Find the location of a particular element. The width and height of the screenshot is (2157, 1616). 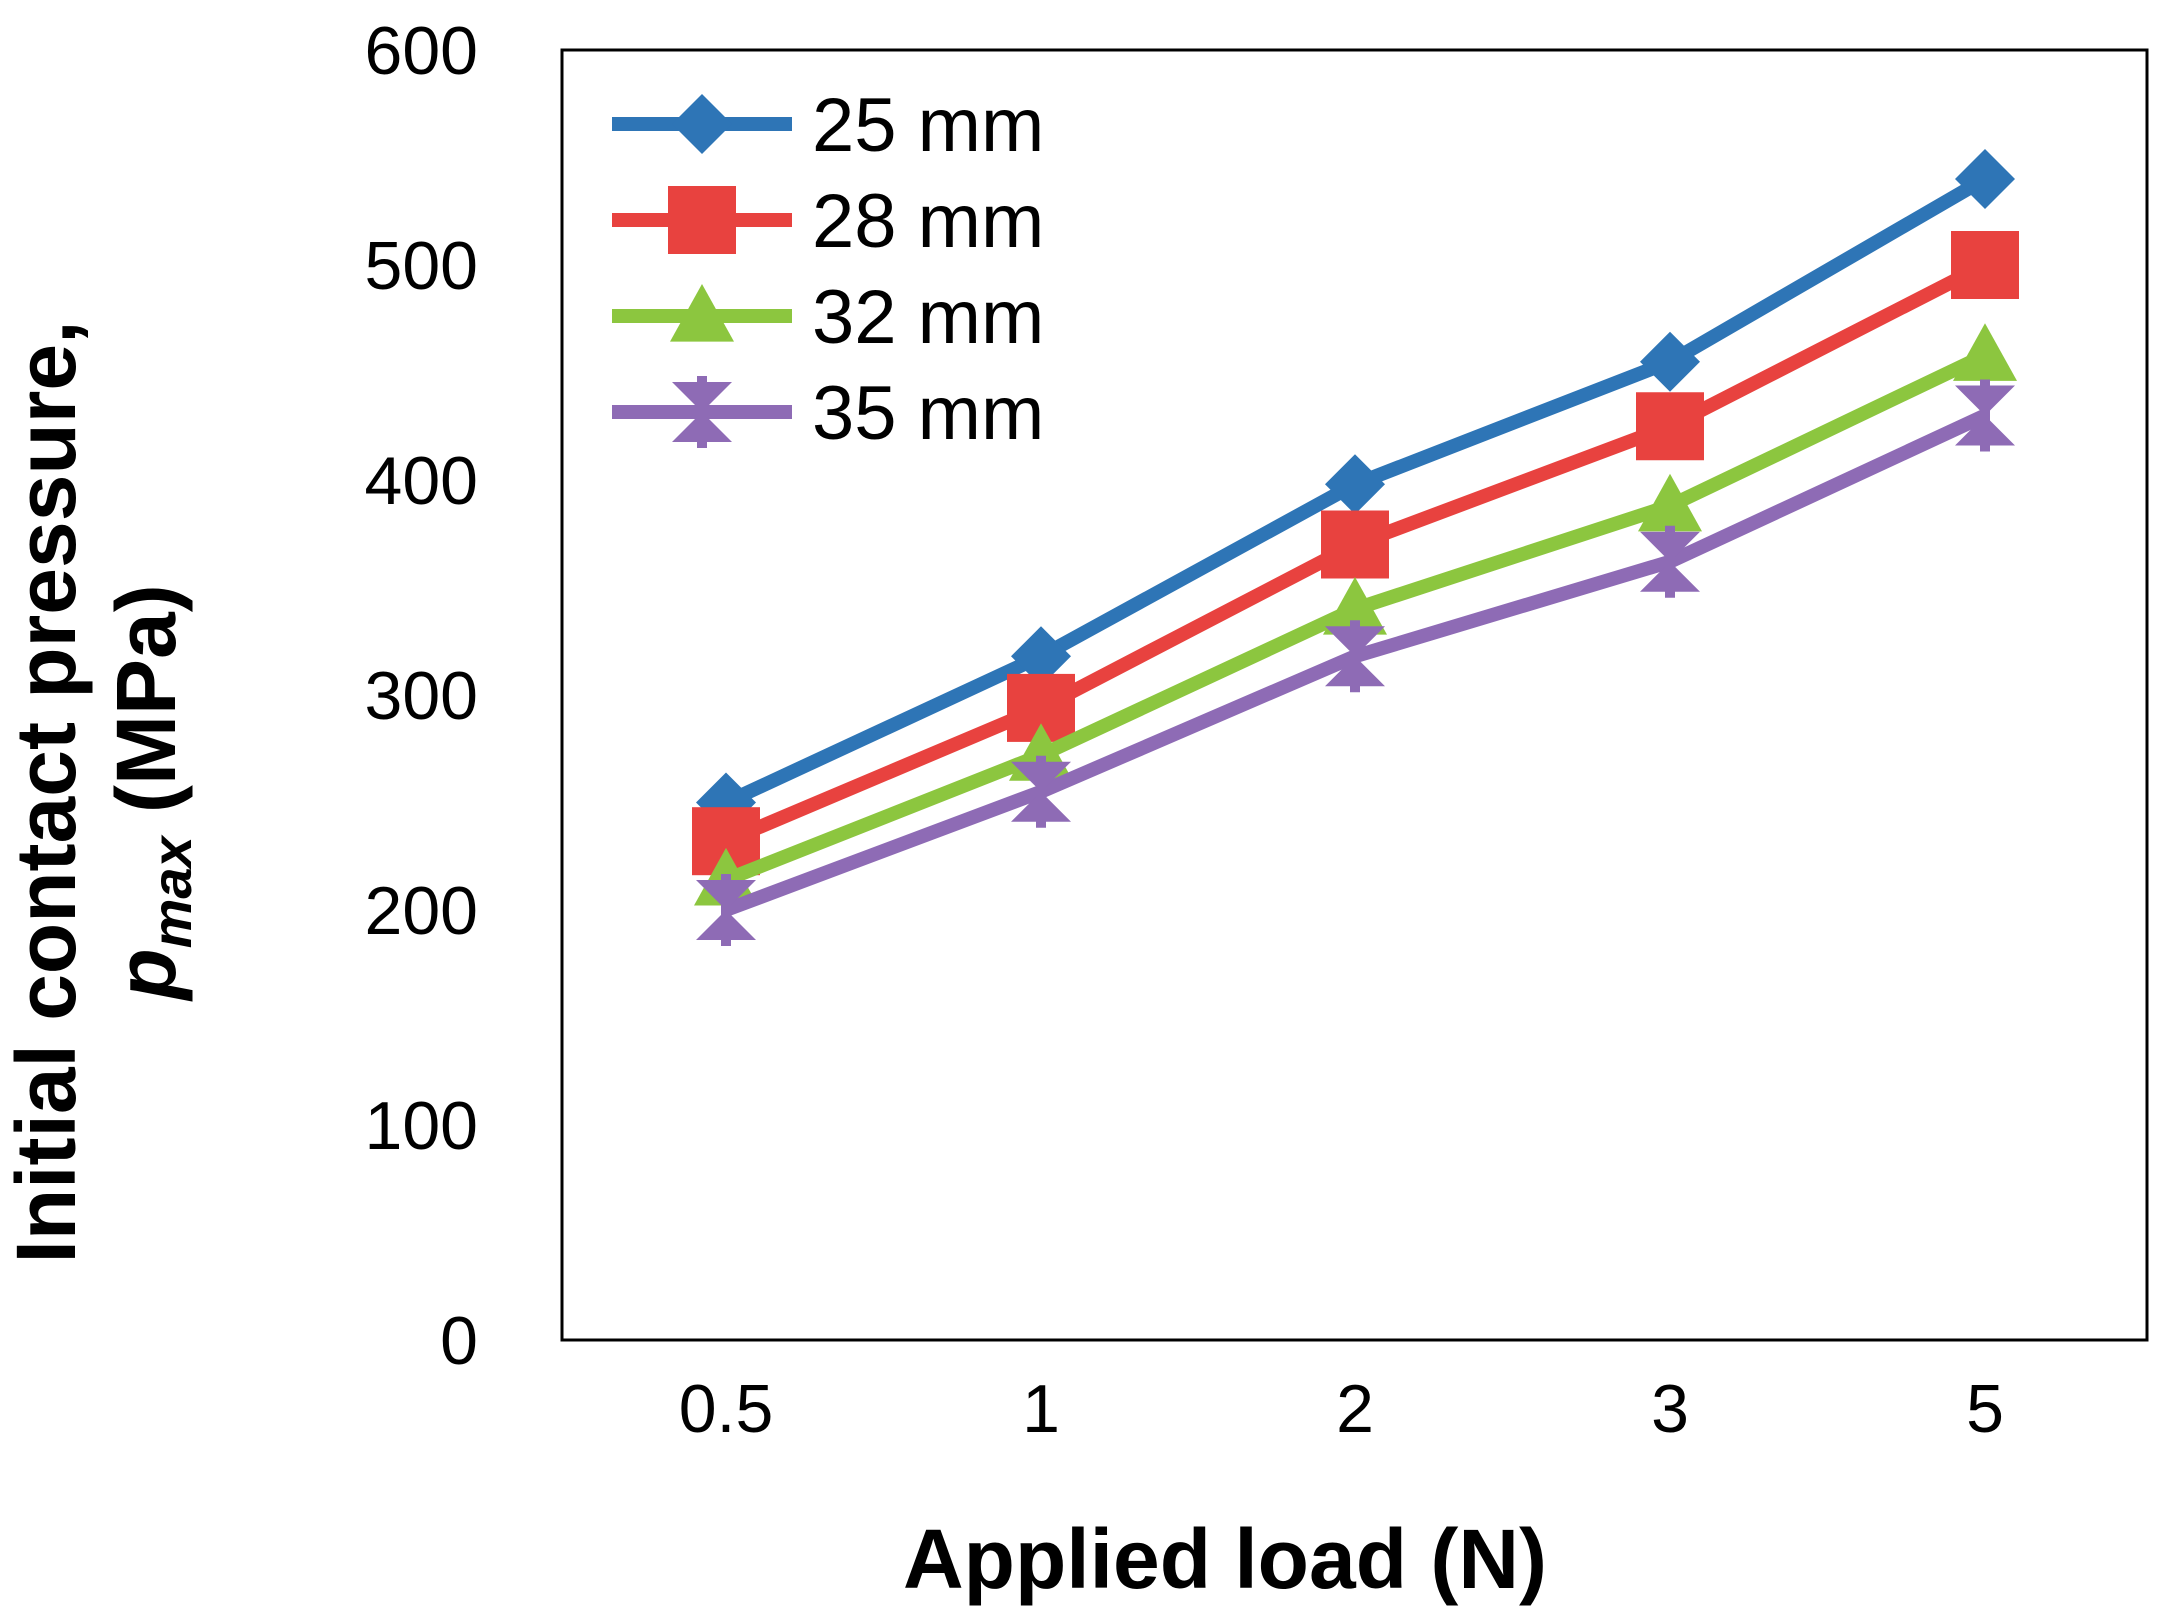

y-axis-ticks: 0 100 200 300 400 500 600 is located at coordinates (421, 696).